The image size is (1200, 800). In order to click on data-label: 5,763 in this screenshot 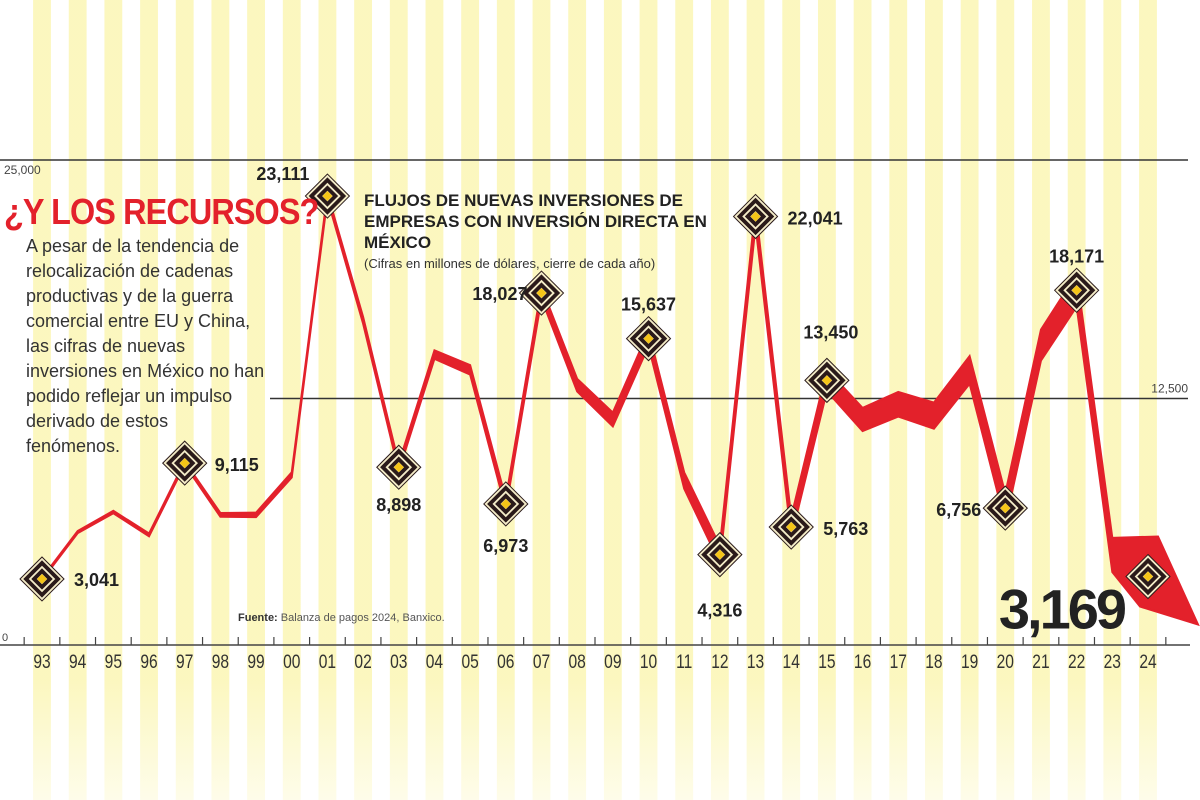, I will do `click(845, 529)`.